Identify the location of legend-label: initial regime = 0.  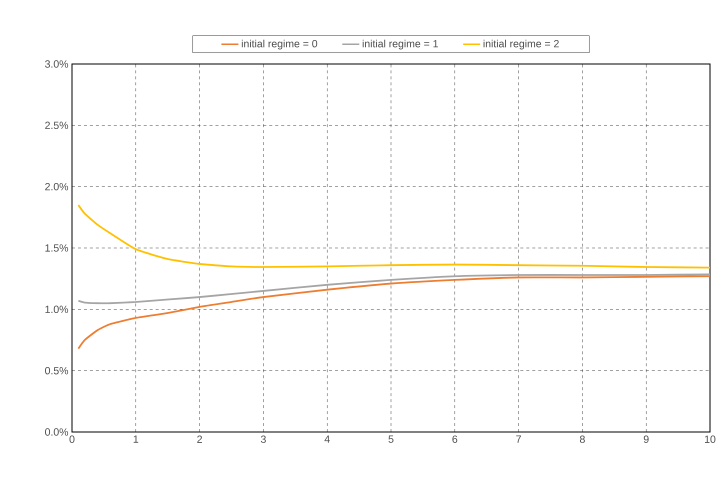
(280, 45).